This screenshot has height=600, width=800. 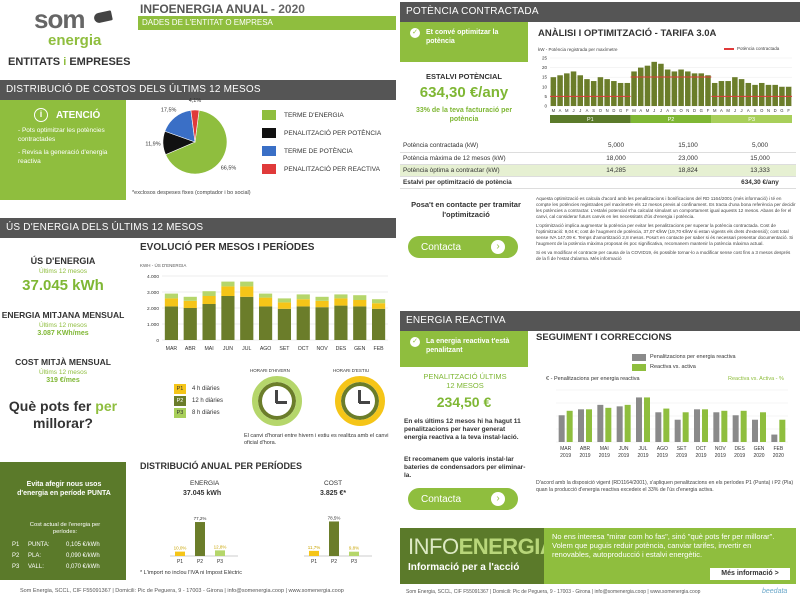 What do you see at coordinates (600, 321) in the screenshot?
I see `reactive-section-title: ENERGIA REACTIVA` at bounding box center [600, 321].